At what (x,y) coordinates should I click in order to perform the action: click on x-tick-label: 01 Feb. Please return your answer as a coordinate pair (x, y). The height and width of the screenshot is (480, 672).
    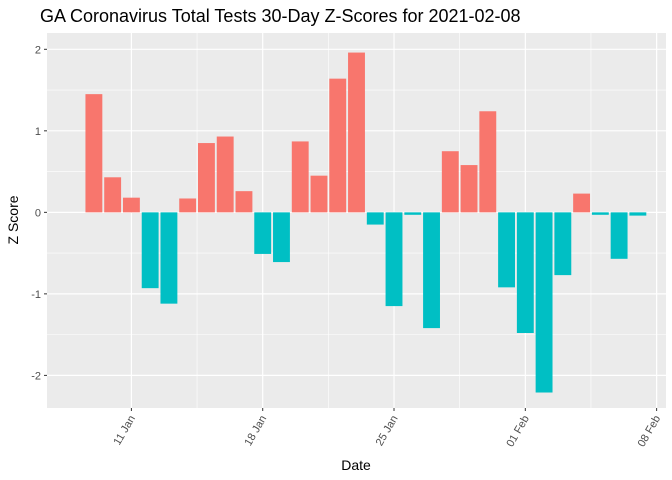
    Looking at the image, I should click on (518, 432).